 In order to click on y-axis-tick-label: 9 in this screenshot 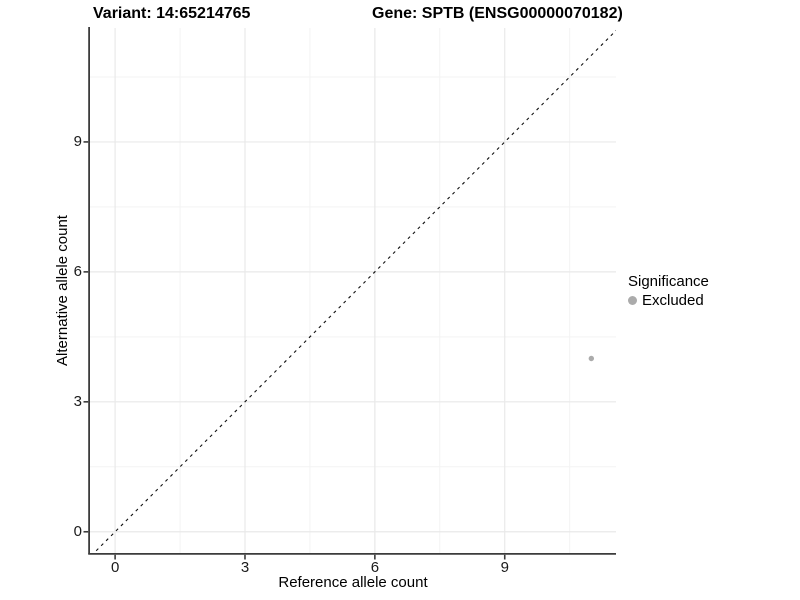, I will do `click(77, 141)`.